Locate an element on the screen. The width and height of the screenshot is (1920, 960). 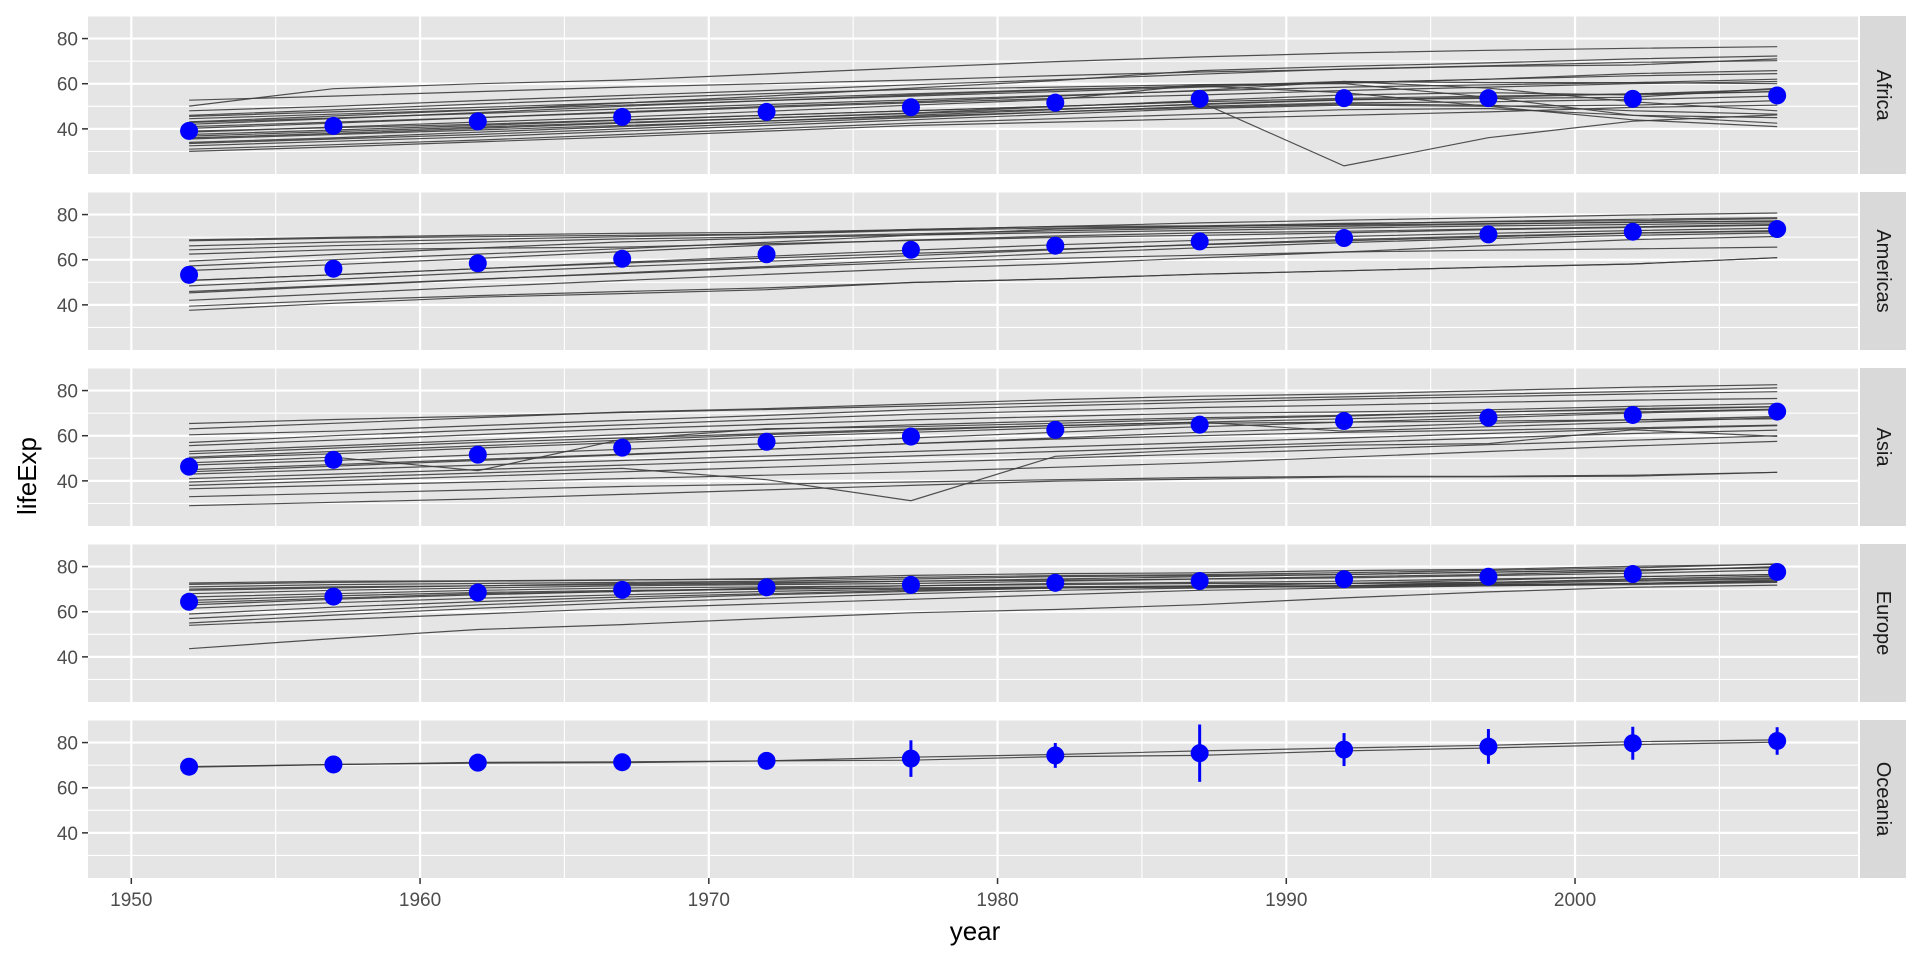
facet-strip-label: Asia is located at coordinates (1883, 448).